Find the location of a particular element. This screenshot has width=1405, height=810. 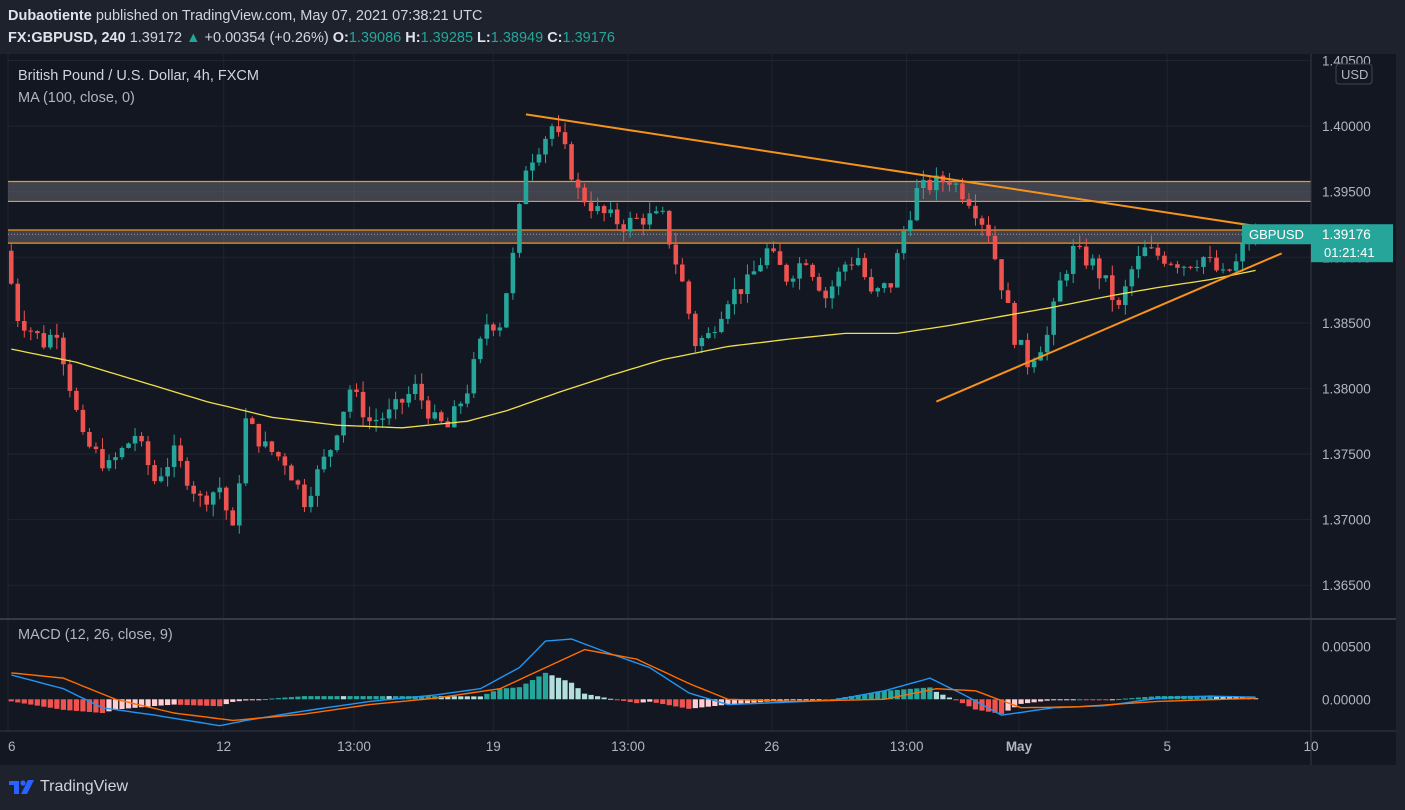

author-name: Dubaotiente is located at coordinates (50, 16).